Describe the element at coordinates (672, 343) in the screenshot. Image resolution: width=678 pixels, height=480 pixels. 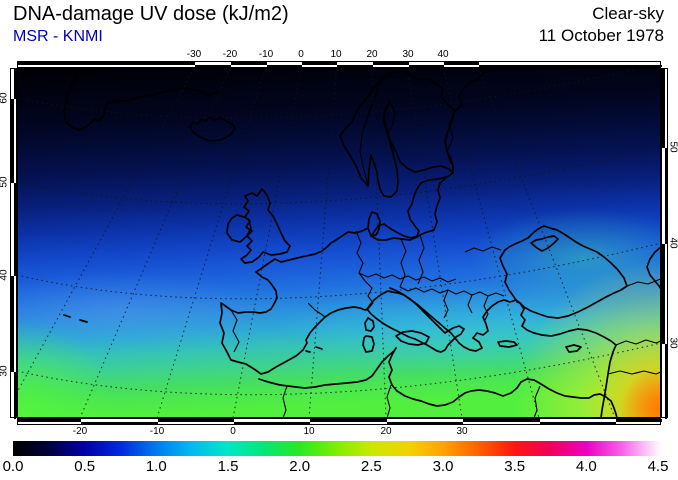
I see `right-axis-label: 30` at that location.